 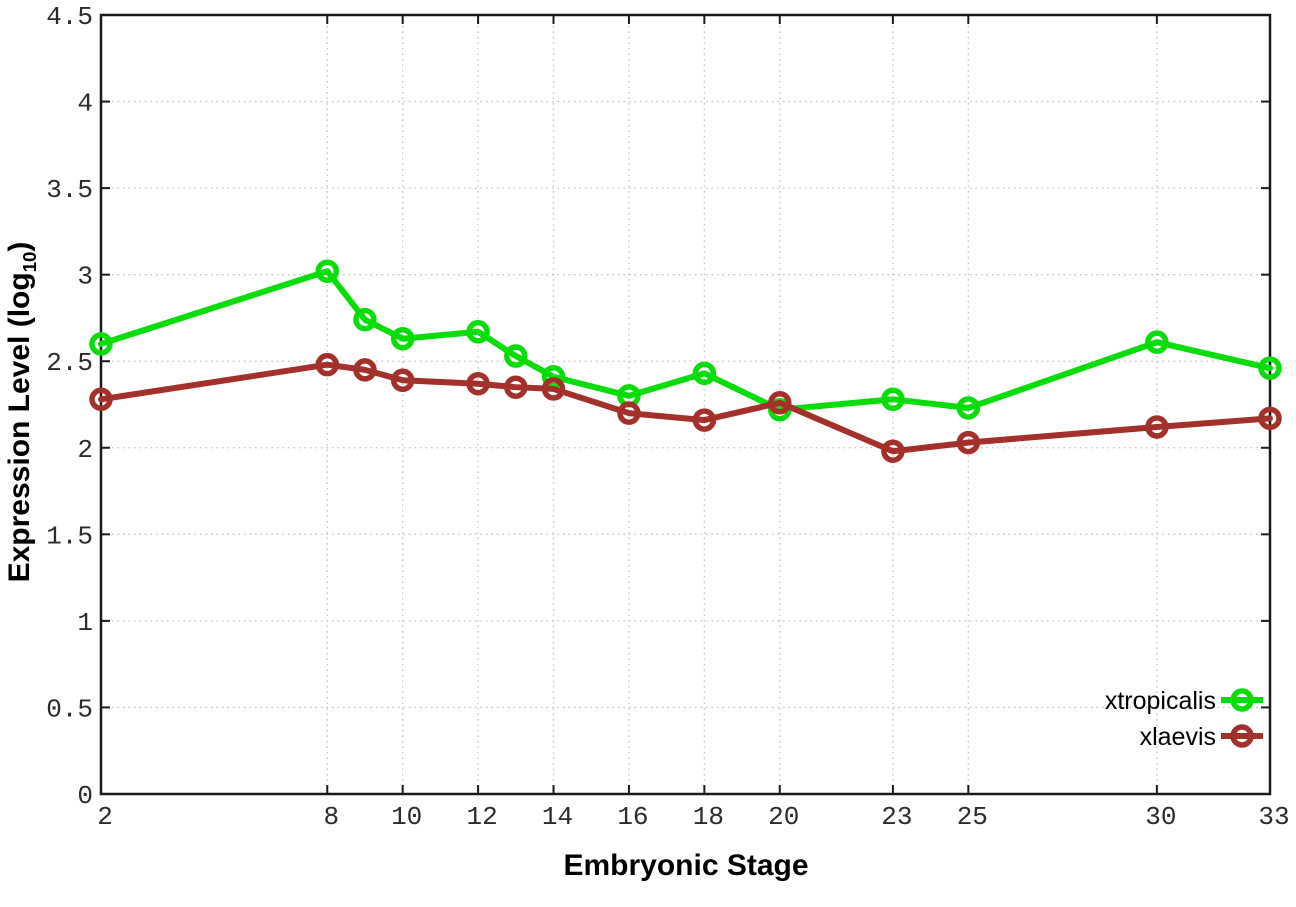 What do you see at coordinates (19, 427) in the screenshot?
I see `y-axis-label-prefix: Expression Level (log` at bounding box center [19, 427].